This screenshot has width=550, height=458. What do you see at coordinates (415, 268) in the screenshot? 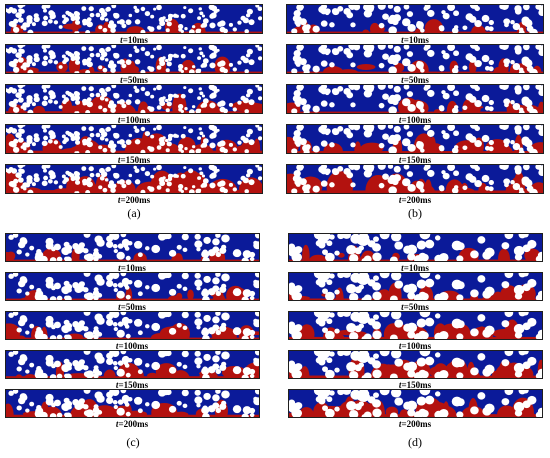
I see `time-label: t=10ms` at bounding box center [415, 268].